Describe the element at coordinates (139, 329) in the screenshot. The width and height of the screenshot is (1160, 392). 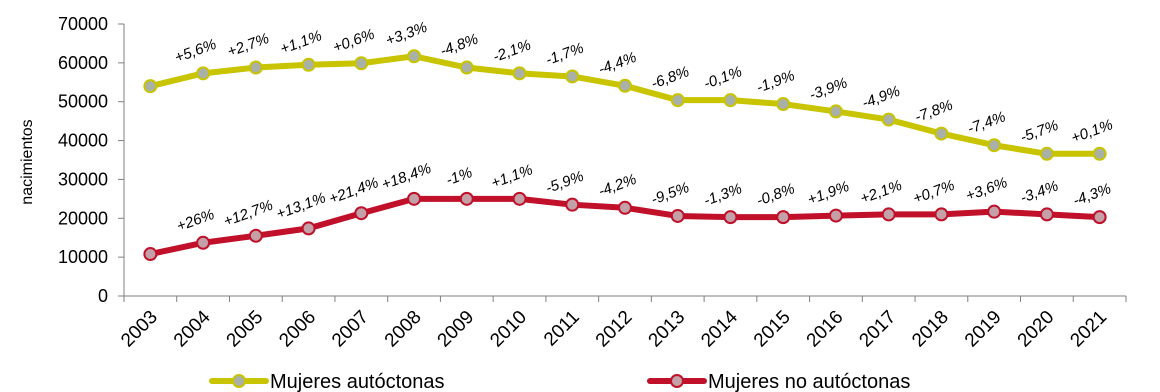
I see `x-tick-label: 2003` at that location.